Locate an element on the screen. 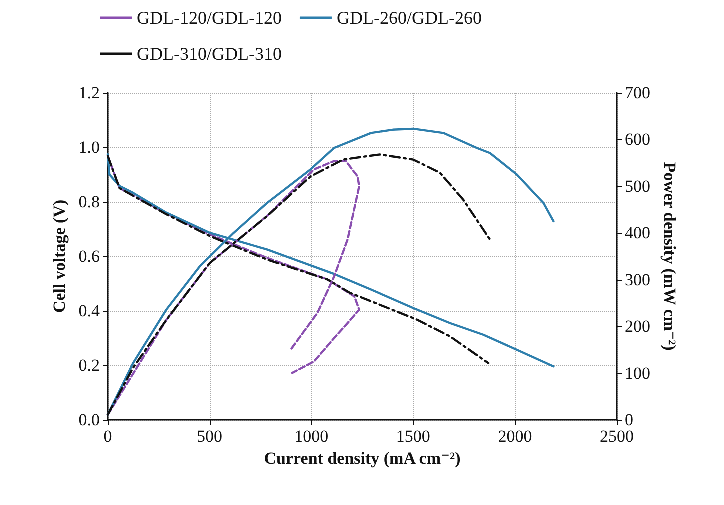  x-tick-label: 0 is located at coordinates (108, 436).